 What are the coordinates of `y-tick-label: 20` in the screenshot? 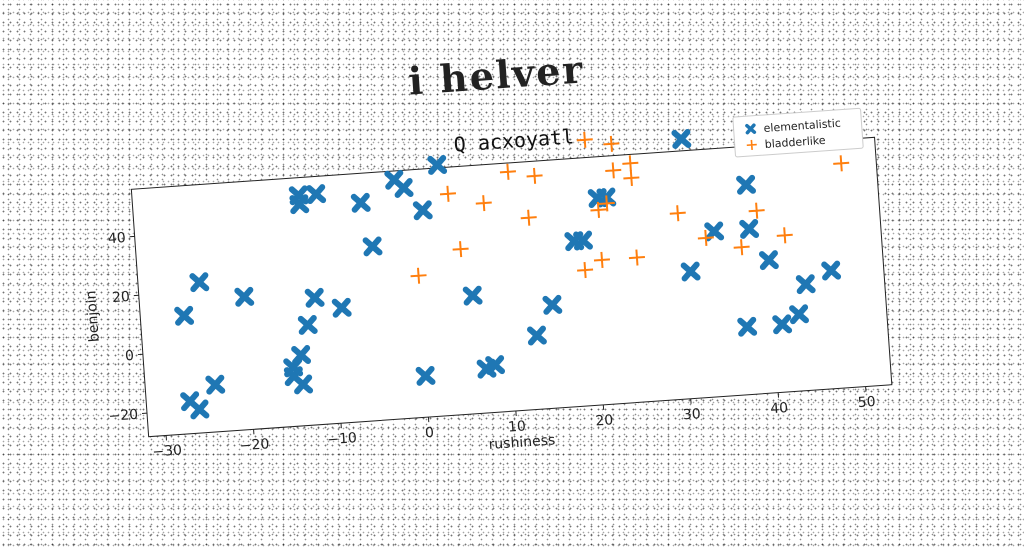 It's located at (121, 297).